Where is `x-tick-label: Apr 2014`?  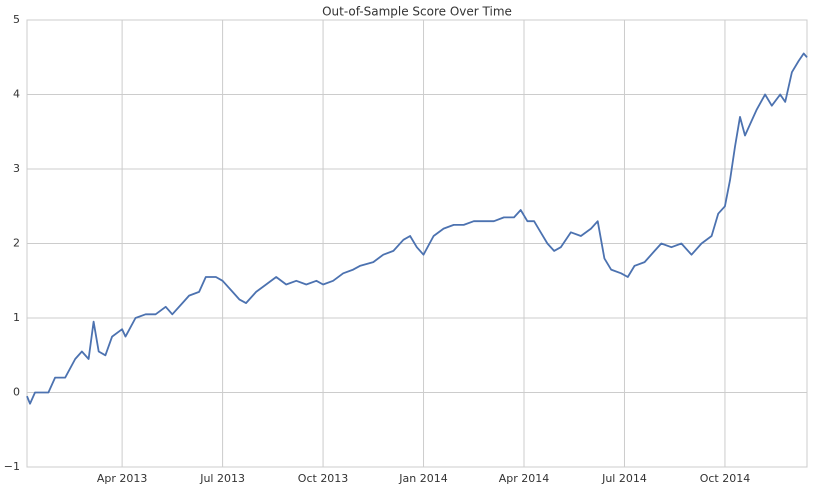 x-tick-label: Apr 2014 is located at coordinates (524, 478).